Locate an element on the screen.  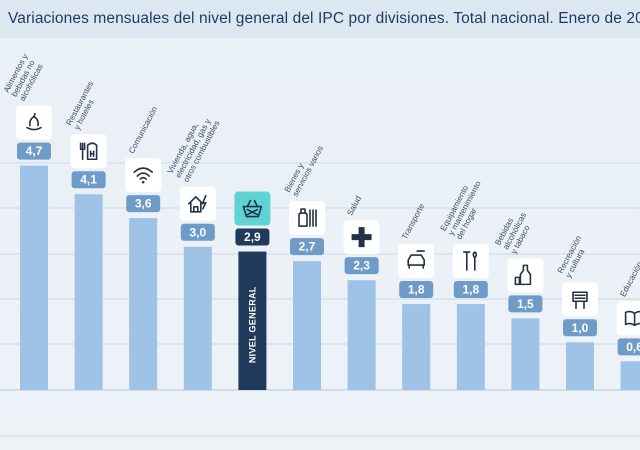
value-text: 2,3 is located at coordinates (361, 266).